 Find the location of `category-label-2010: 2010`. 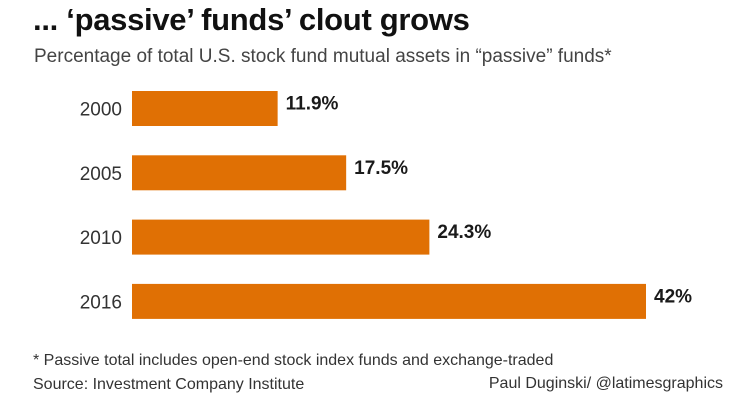

category-label-2010: 2010 is located at coordinates (101, 238).